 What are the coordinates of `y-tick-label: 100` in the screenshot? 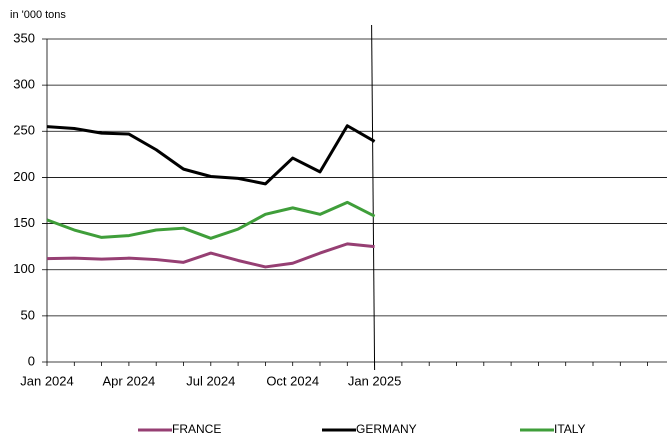 It's located at (24, 268).